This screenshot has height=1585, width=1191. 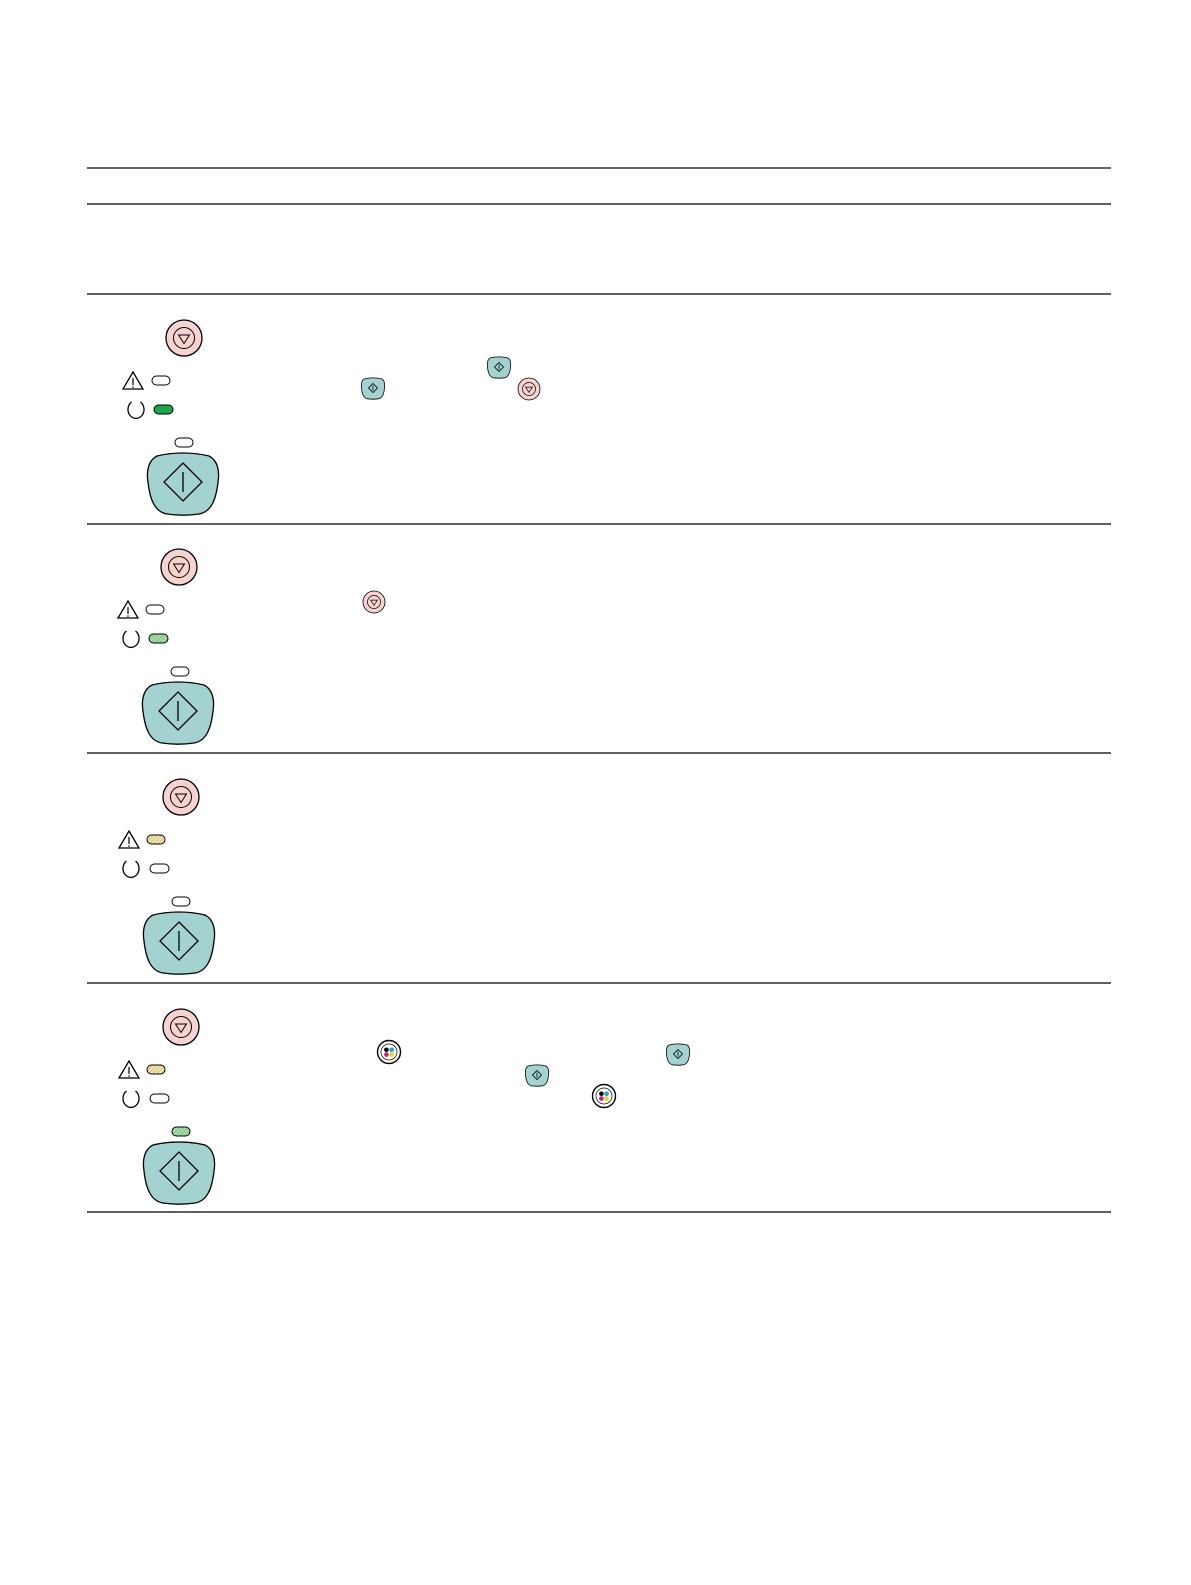 I want to click on row-2-inline-icons, so click(x=374, y=602).